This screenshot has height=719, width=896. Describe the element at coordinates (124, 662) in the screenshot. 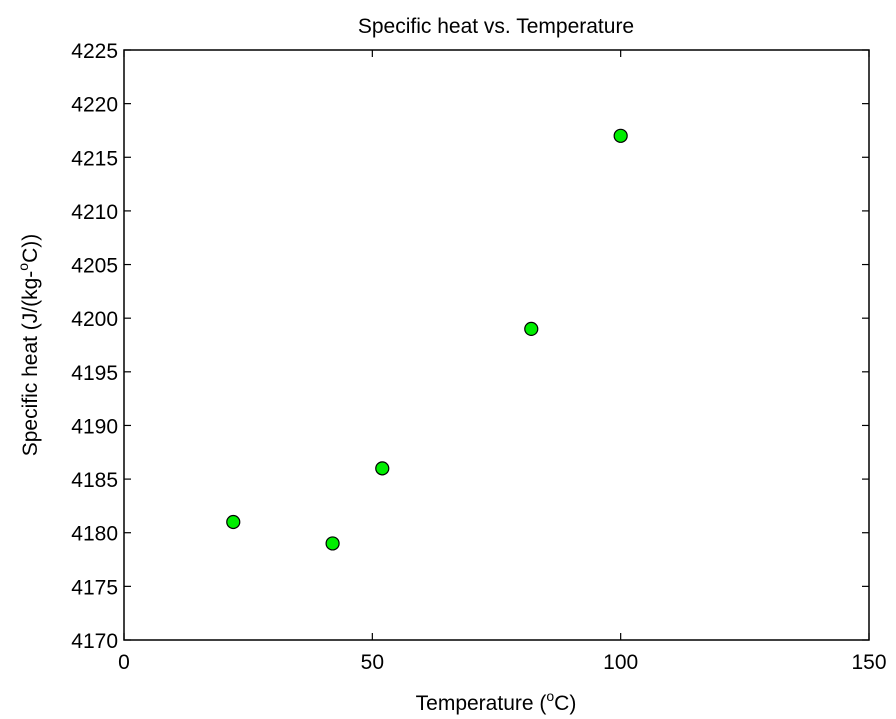

I see `x-tick-label: 0` at that location.